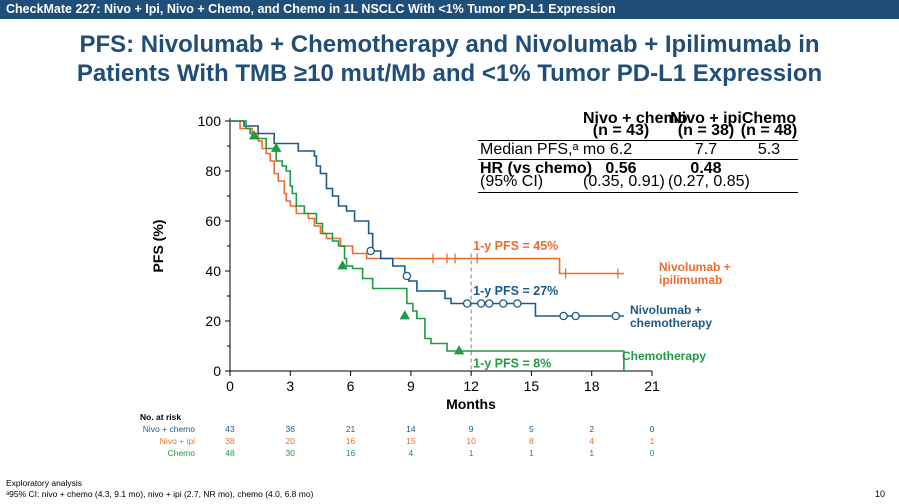 The image size is (899, 504). I want to click on nivo_ipi-end-label: Nivolumab +, so click(695, 267).